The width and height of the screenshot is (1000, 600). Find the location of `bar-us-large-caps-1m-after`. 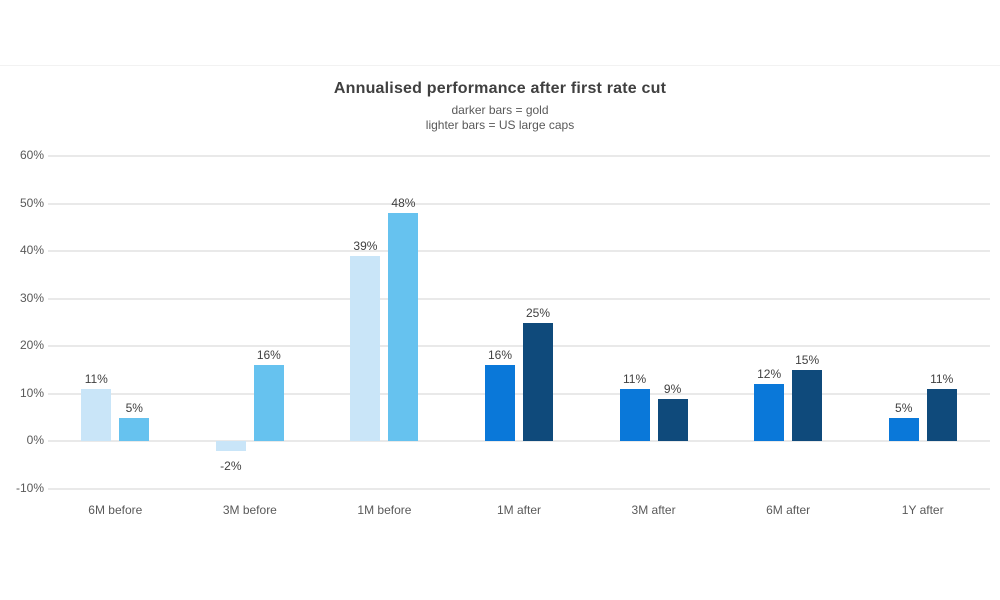

bar-us-large-caps-1m-after is located at coordinates (500, 403).